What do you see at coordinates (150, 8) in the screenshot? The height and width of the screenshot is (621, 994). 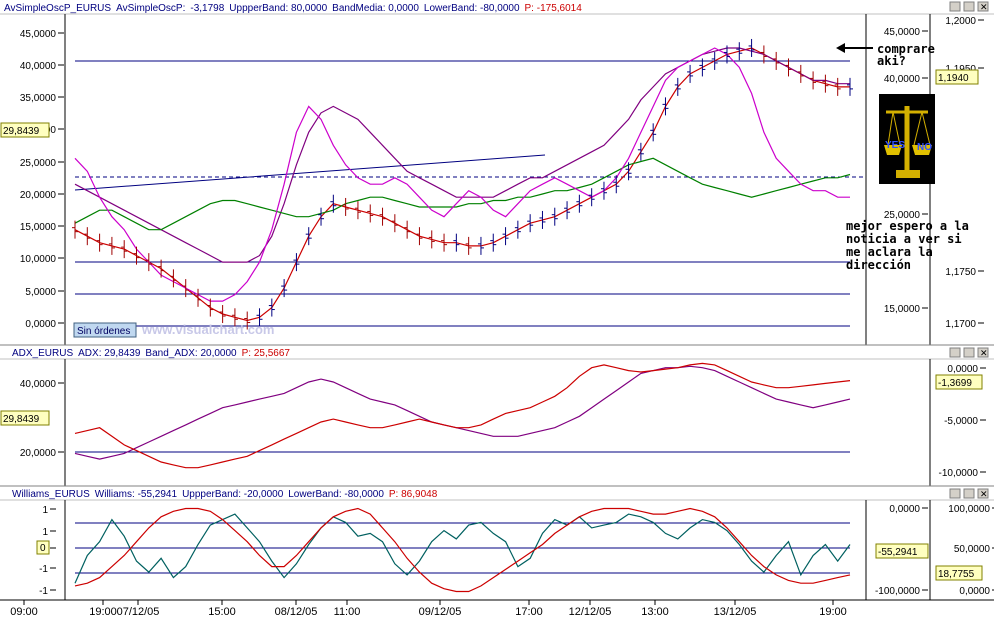 I see `header-part: AvSimpleOscP:` at bounding box center [150, 8].